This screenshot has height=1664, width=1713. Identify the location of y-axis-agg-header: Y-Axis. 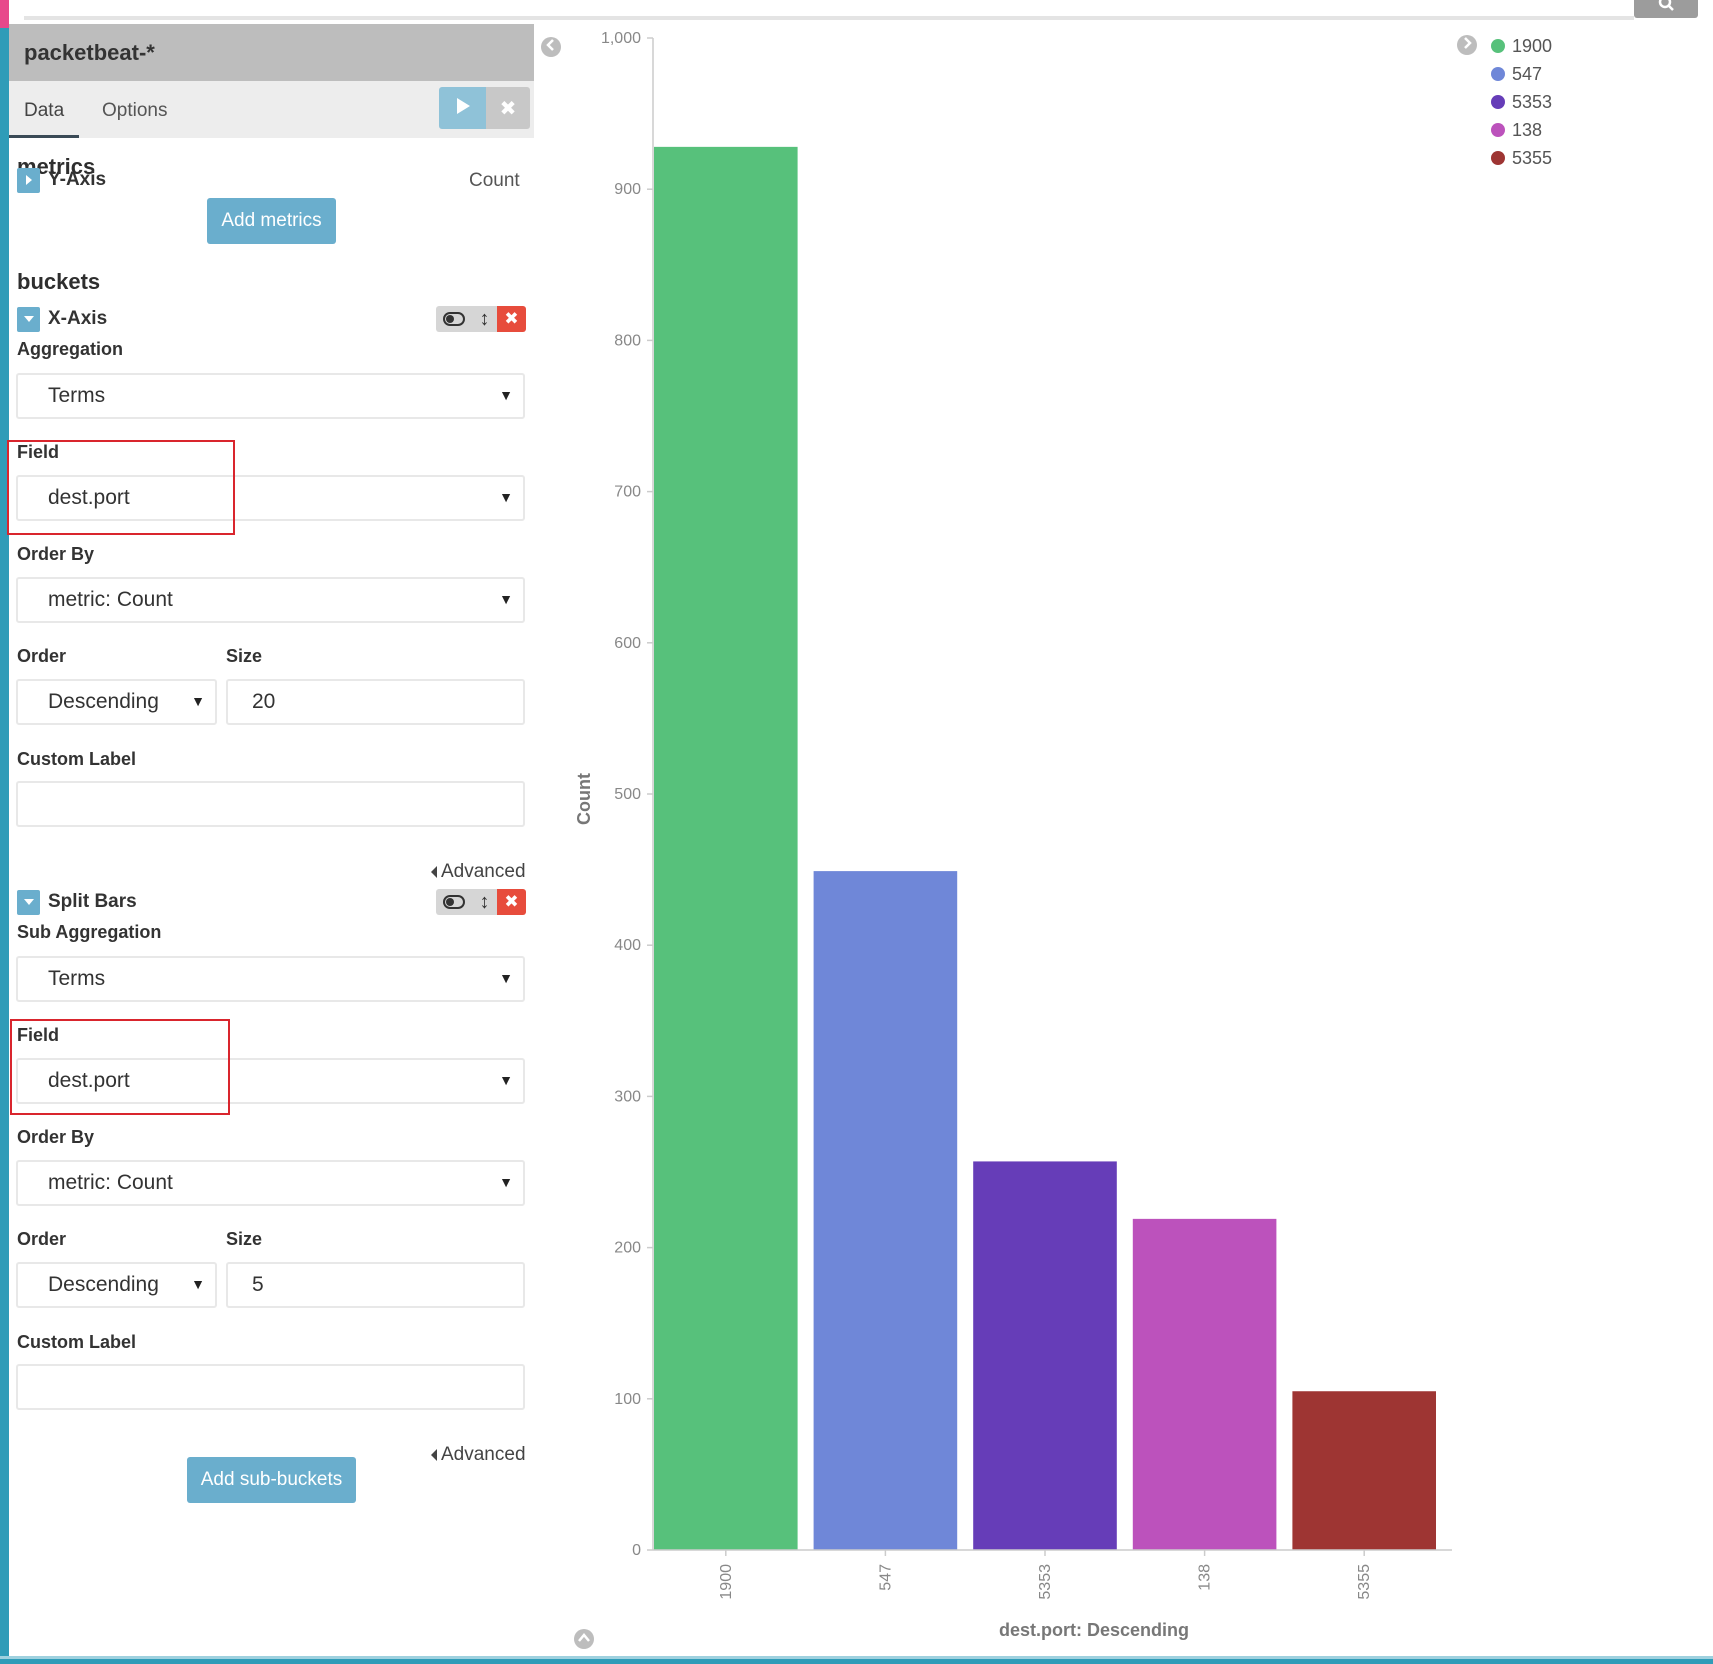
(61, 180).